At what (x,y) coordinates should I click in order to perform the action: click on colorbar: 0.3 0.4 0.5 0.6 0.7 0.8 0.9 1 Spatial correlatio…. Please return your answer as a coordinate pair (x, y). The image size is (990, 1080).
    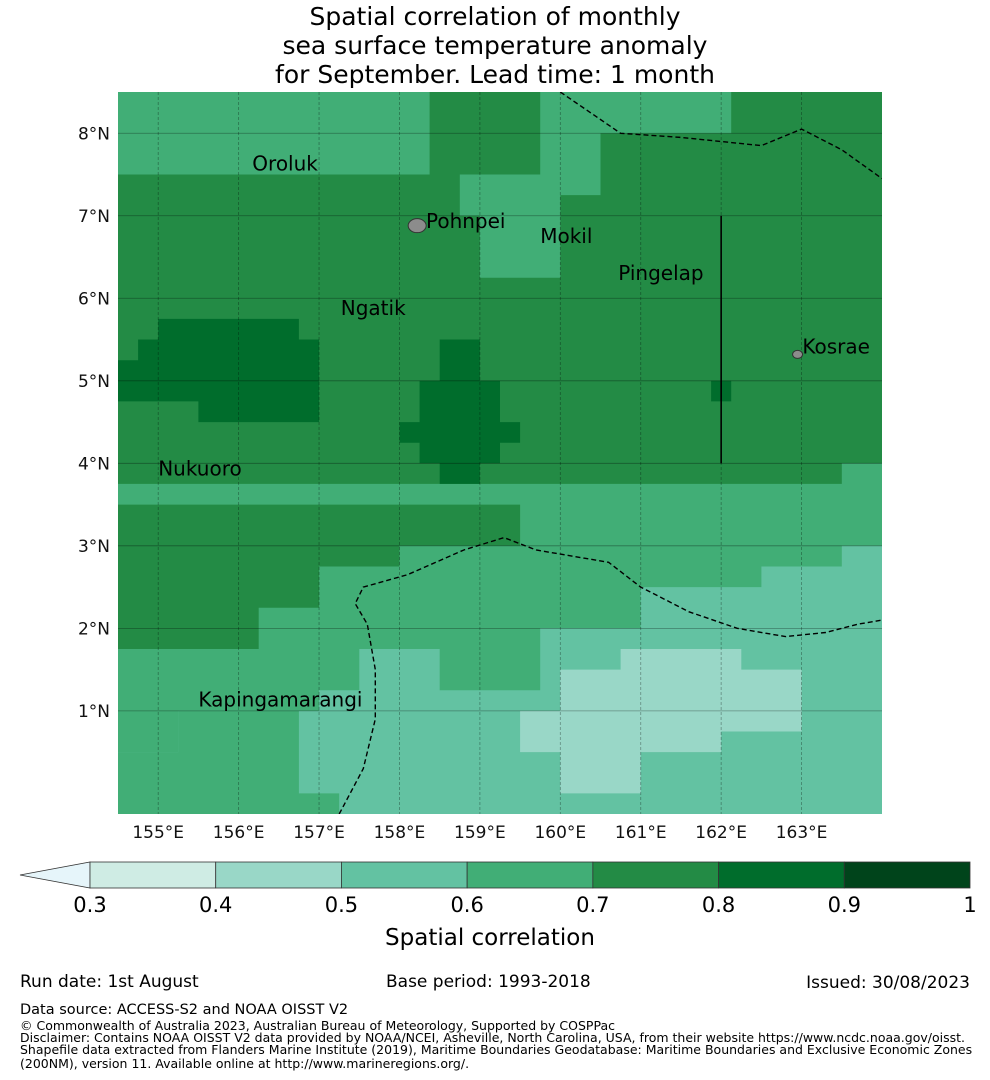
    Looking at the image, I should click on (498, 906).